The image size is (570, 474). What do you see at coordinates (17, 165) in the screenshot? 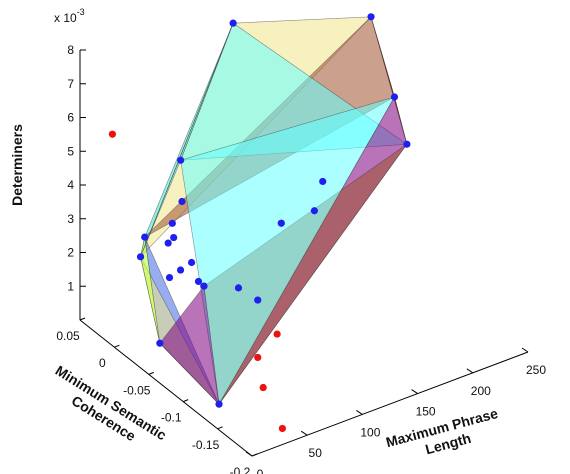
I see `z-axis-label: Determiners` at bounding box center [17, 165].